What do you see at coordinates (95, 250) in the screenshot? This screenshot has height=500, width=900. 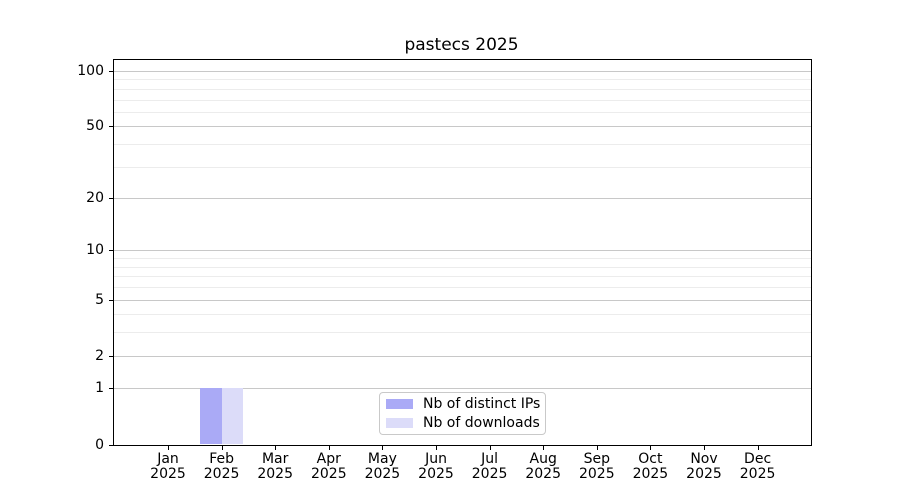 I see `y-tick-label: 10` at bounding box center [95, 250].